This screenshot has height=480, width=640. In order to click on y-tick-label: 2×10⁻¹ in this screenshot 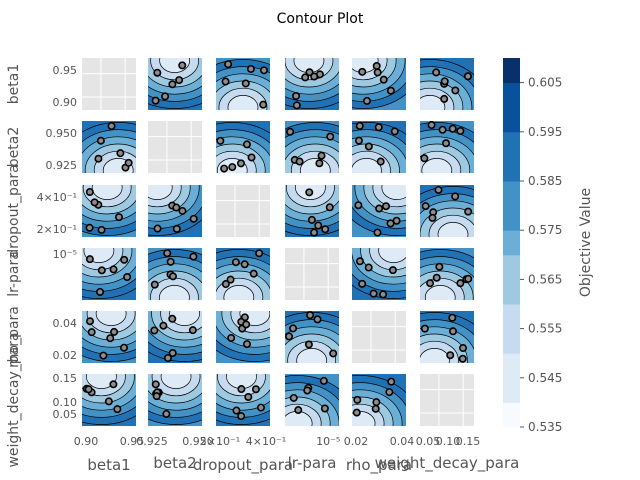, I will do `click(57, 229)`.